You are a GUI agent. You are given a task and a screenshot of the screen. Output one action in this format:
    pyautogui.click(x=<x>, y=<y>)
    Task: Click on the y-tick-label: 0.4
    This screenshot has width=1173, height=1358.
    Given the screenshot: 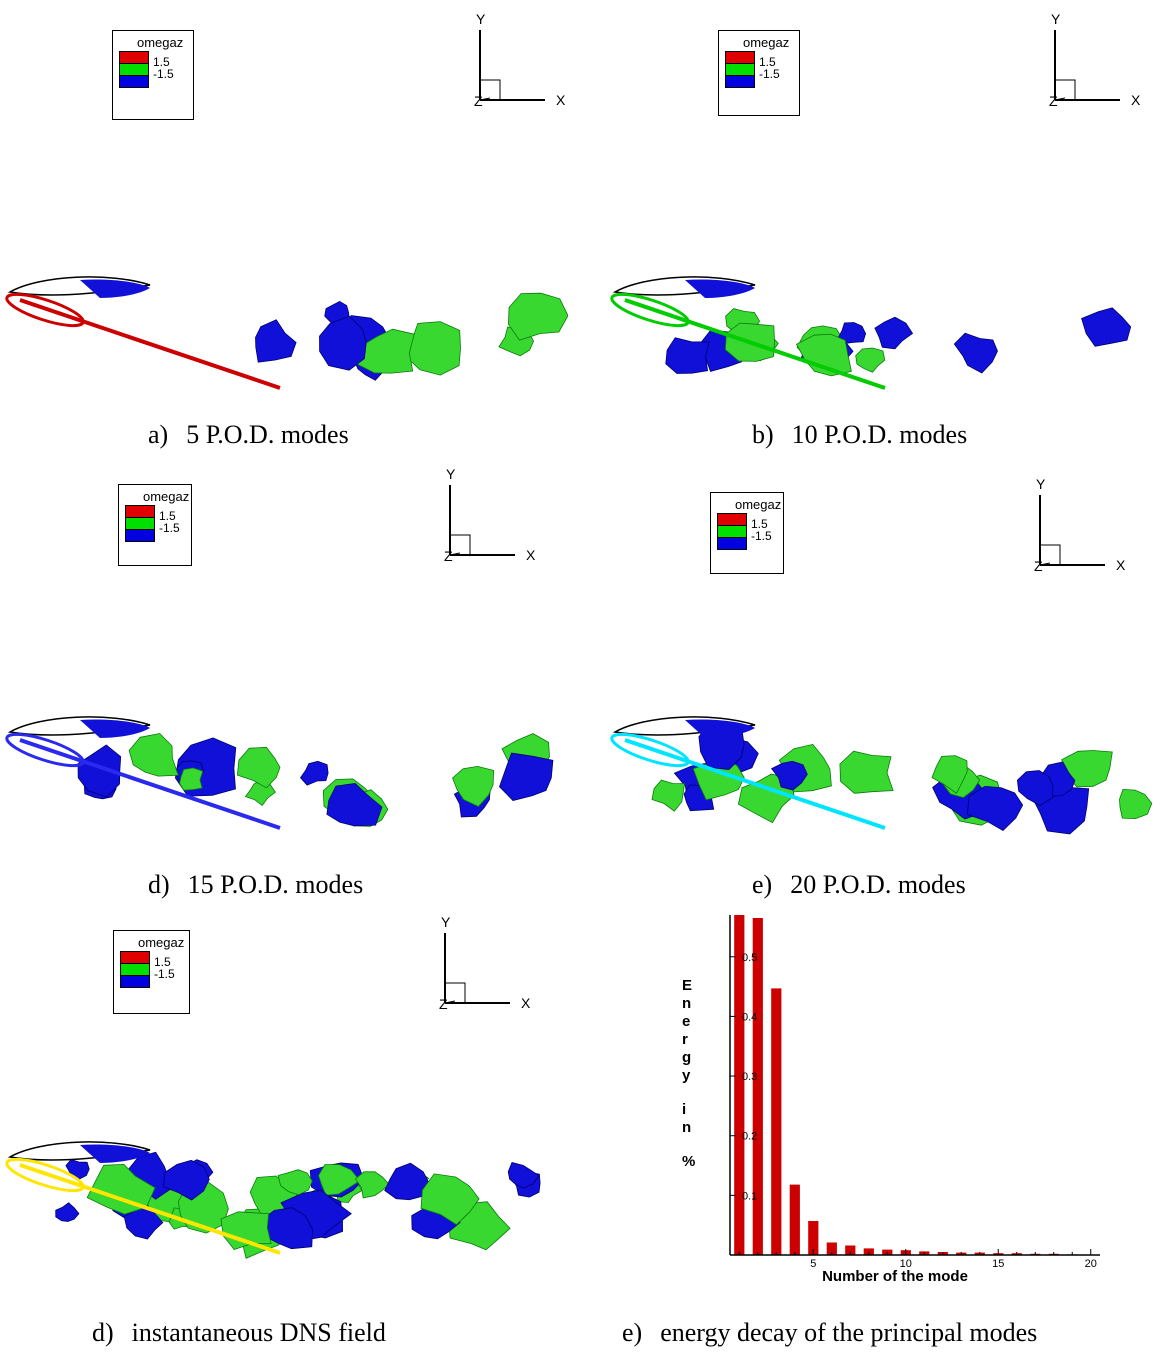 What is the action you would take?
    pyautogui.click(x=749, y=1017)
    